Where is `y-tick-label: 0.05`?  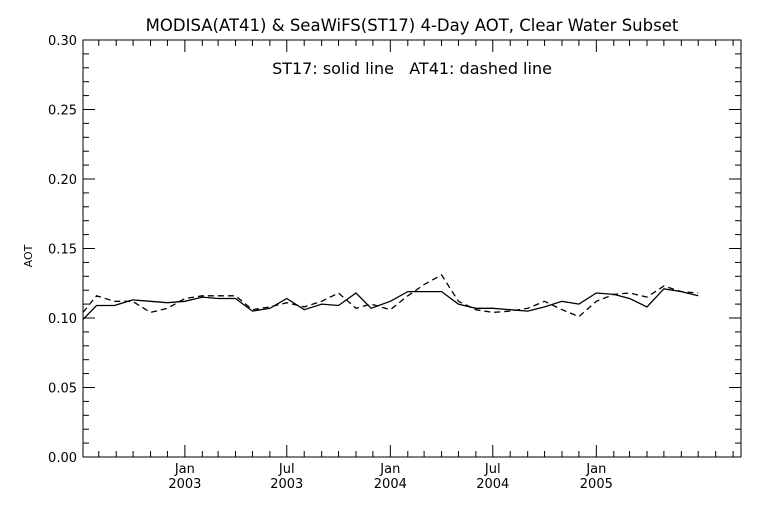 y-tick-label: 0.05 is located at coordinates (62, 389).